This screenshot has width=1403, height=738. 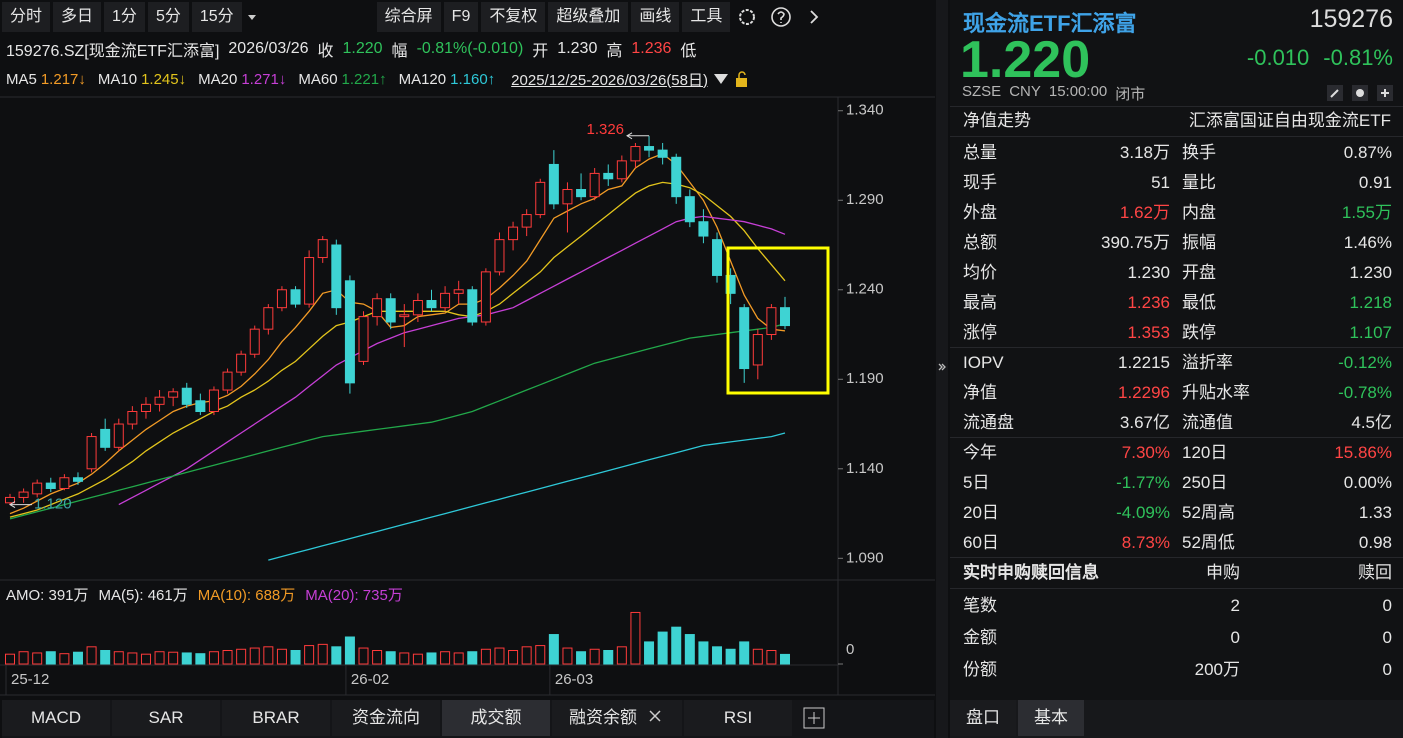 I want to click on tool-button: 工具, so click(x=706, y=17).